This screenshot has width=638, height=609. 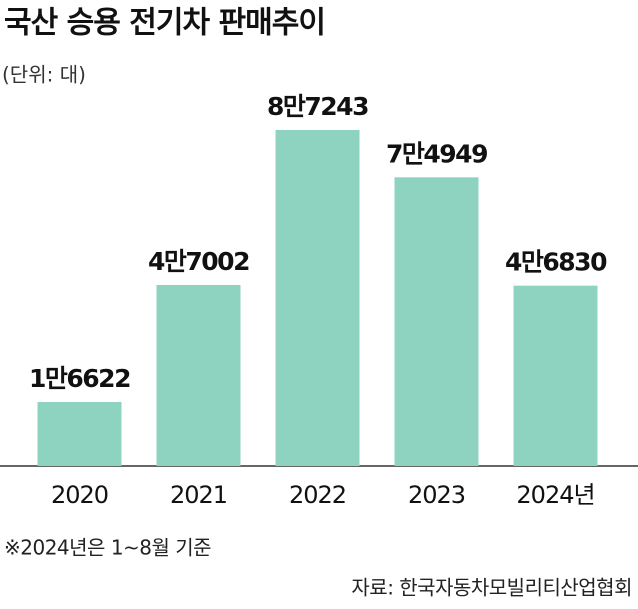 I want to click on x-tick-label: 2022, so click(x=317, y=495).